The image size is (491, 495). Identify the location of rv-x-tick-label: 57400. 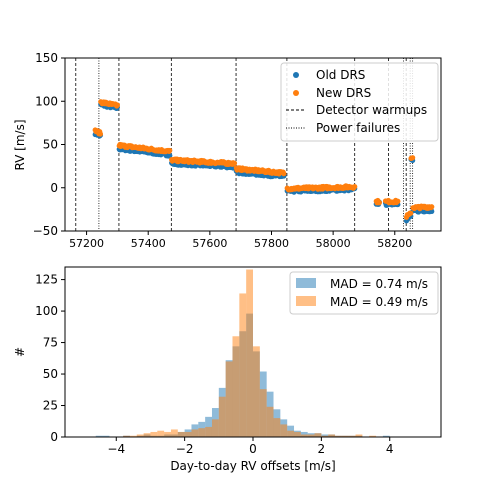
(148, 243).